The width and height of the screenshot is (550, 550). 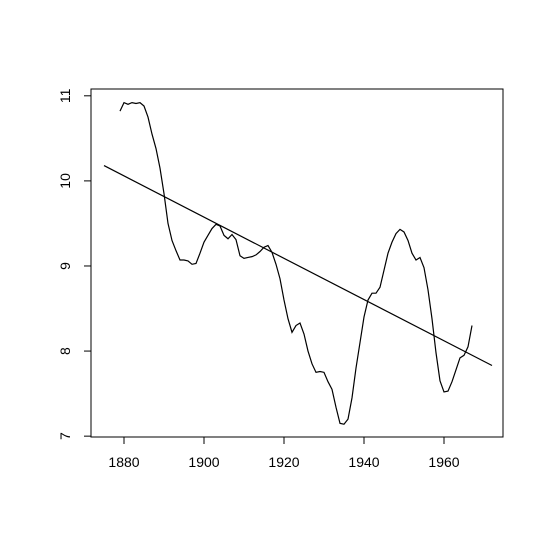 I want to click on x-tick-label: 1920, so click(x=283, y=462).